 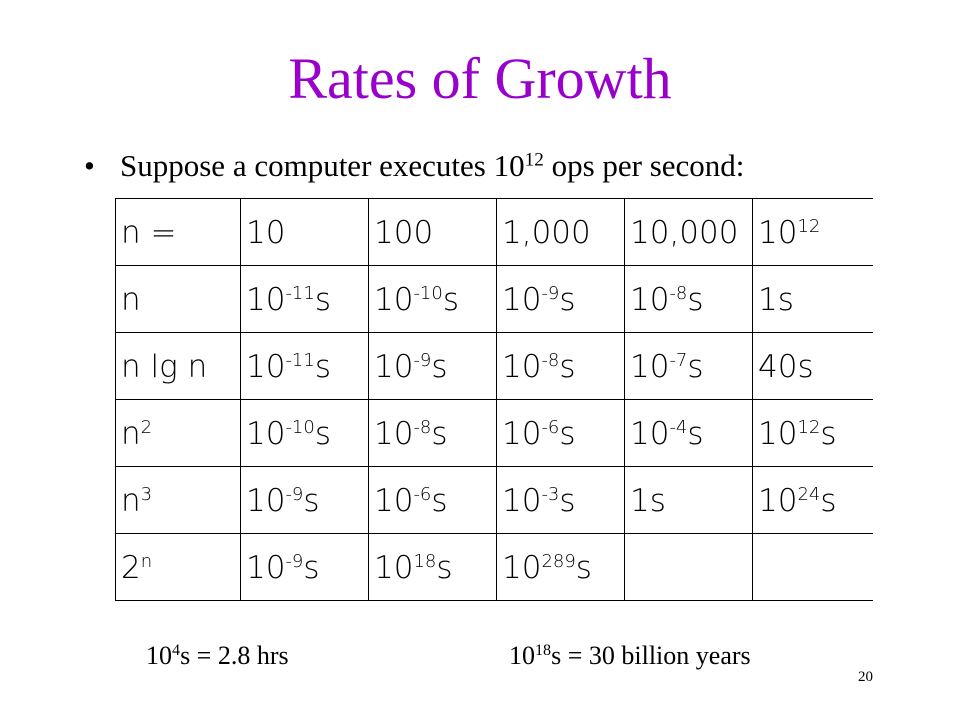 I want to click on table-row-label: n3, so click(x=178, y=500).